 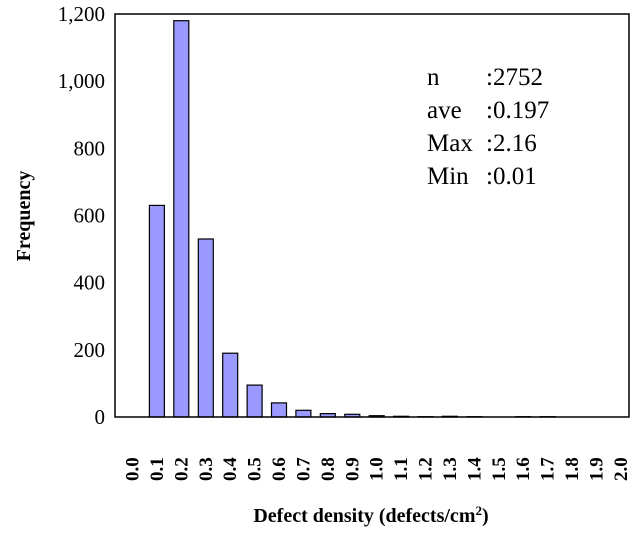 What do you see at coordinates (517, 110) in the screenshot?
I see `stat-value: :0.197` at bounding box center [517, 110].